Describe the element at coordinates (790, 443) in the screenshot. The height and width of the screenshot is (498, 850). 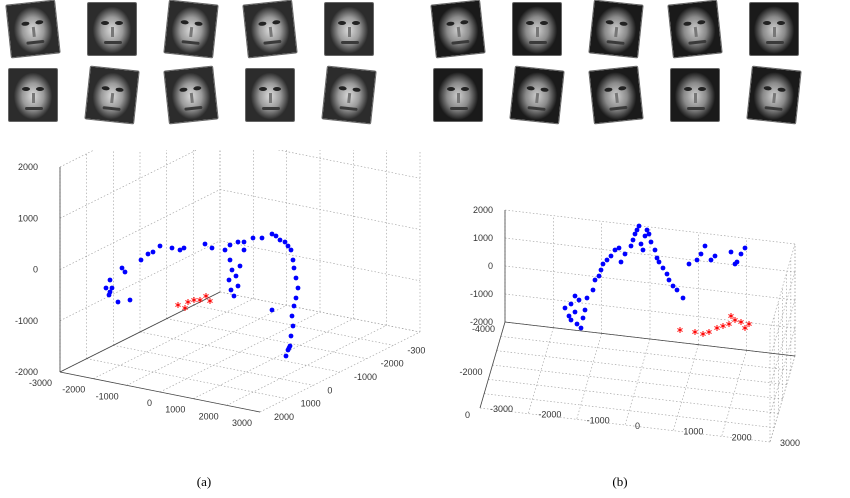
I see `tick-label: 3000` at that location.